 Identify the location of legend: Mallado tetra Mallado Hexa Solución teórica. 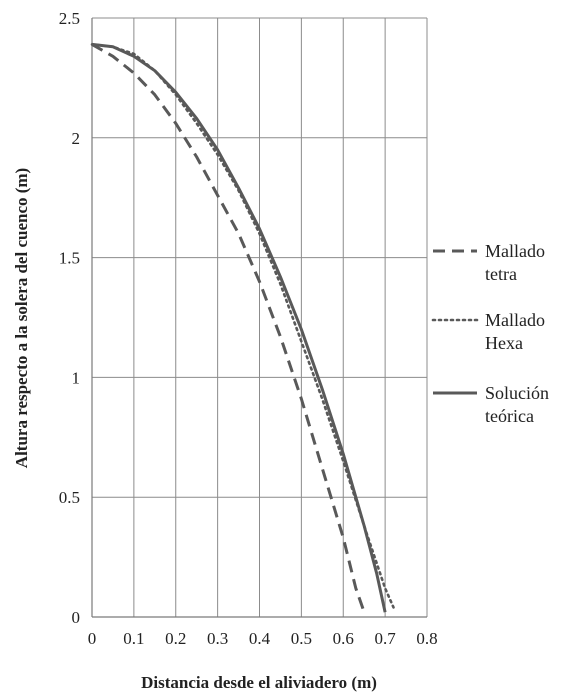
(490, 333).